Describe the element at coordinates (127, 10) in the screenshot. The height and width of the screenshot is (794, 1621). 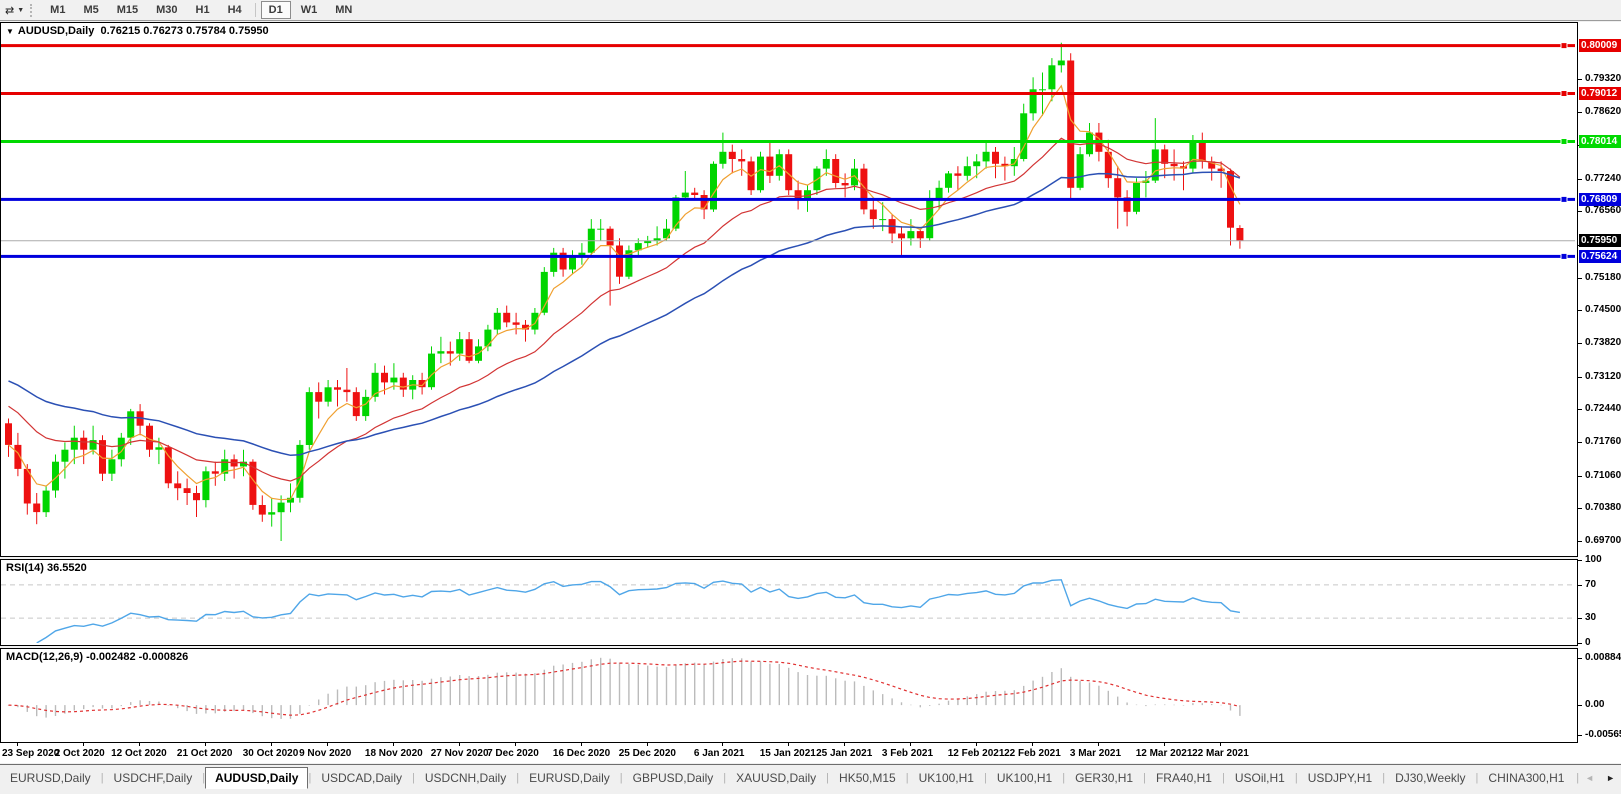
I see `timeframe-button-m15: M15` at that location.